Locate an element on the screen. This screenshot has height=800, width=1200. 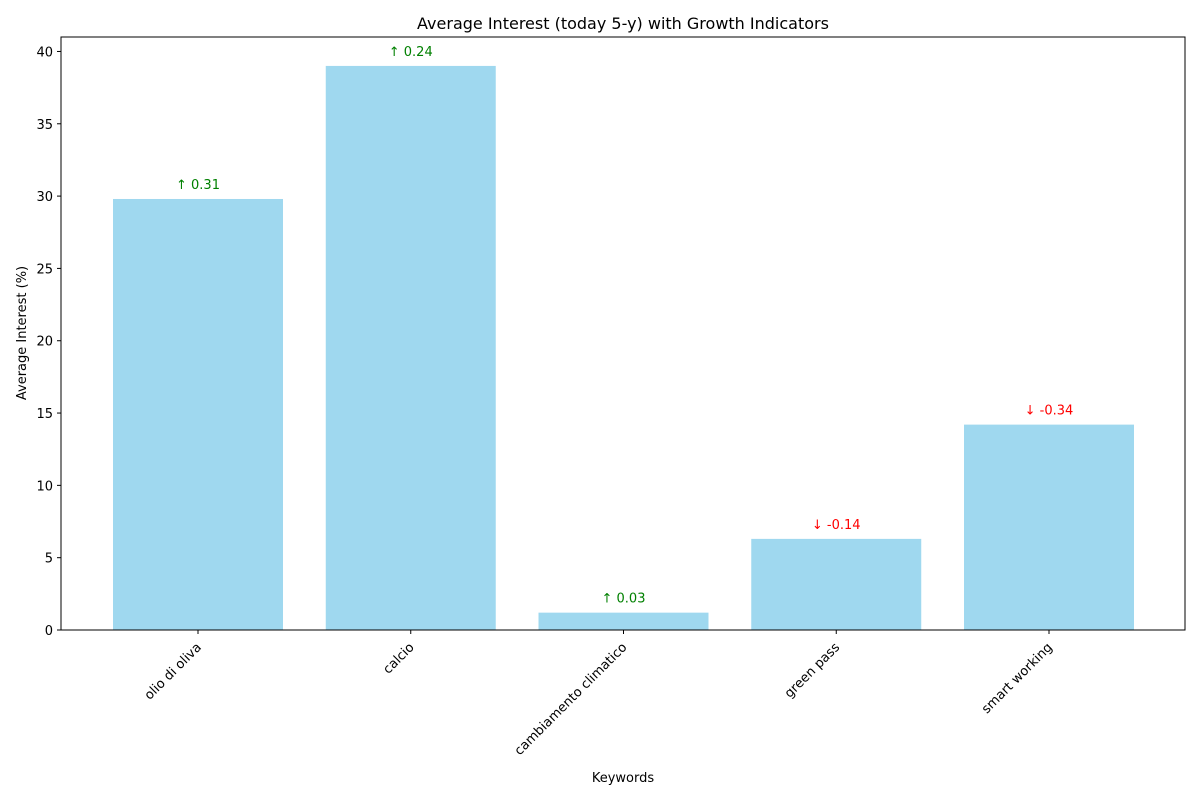
y-axis-ticks: 0 5 10 15 20 25 30 35 40 is located at coordinates (48, 342).